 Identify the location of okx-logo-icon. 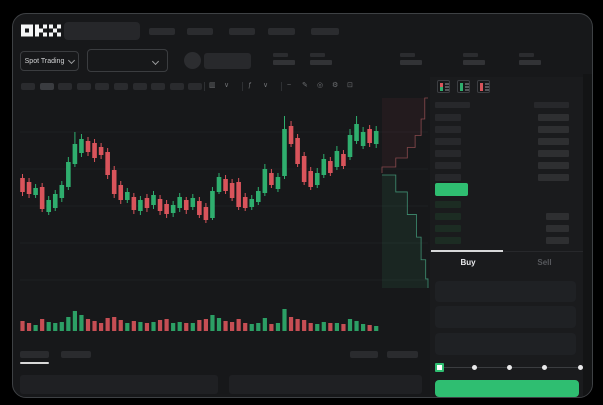
(41, 30).